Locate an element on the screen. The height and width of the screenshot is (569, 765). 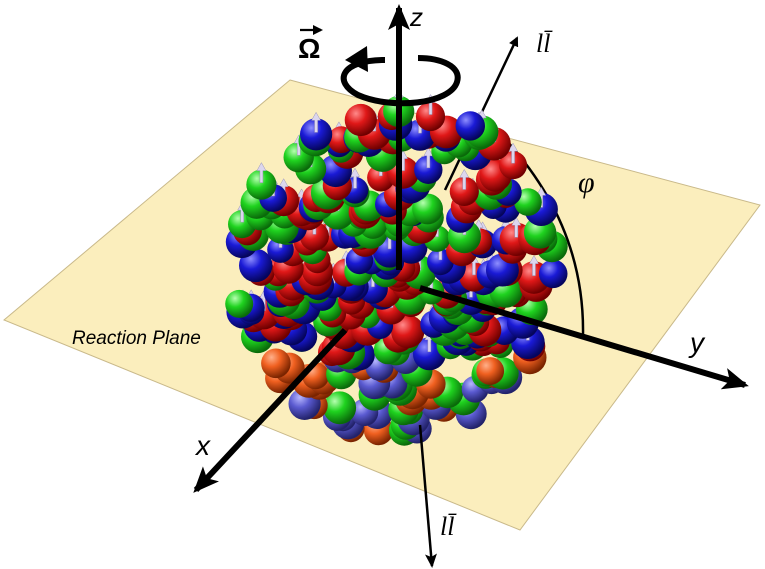
x-axis is located at coordinates (270, 410).